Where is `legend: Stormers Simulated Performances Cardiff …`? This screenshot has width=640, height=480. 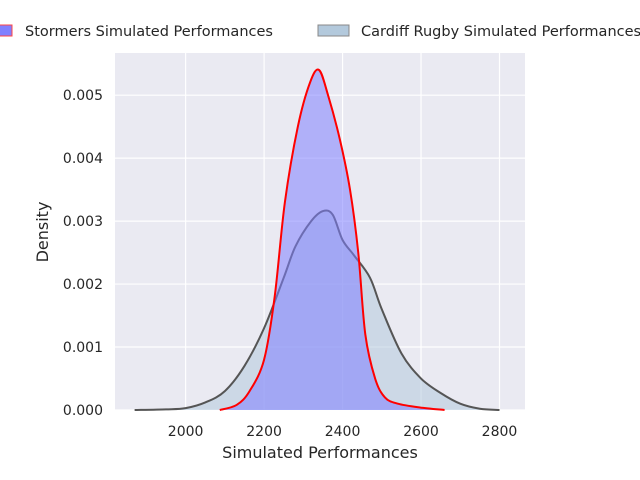 legend: Stormers Simulated Performances Cardiff … is located at coordinates (320, 32).